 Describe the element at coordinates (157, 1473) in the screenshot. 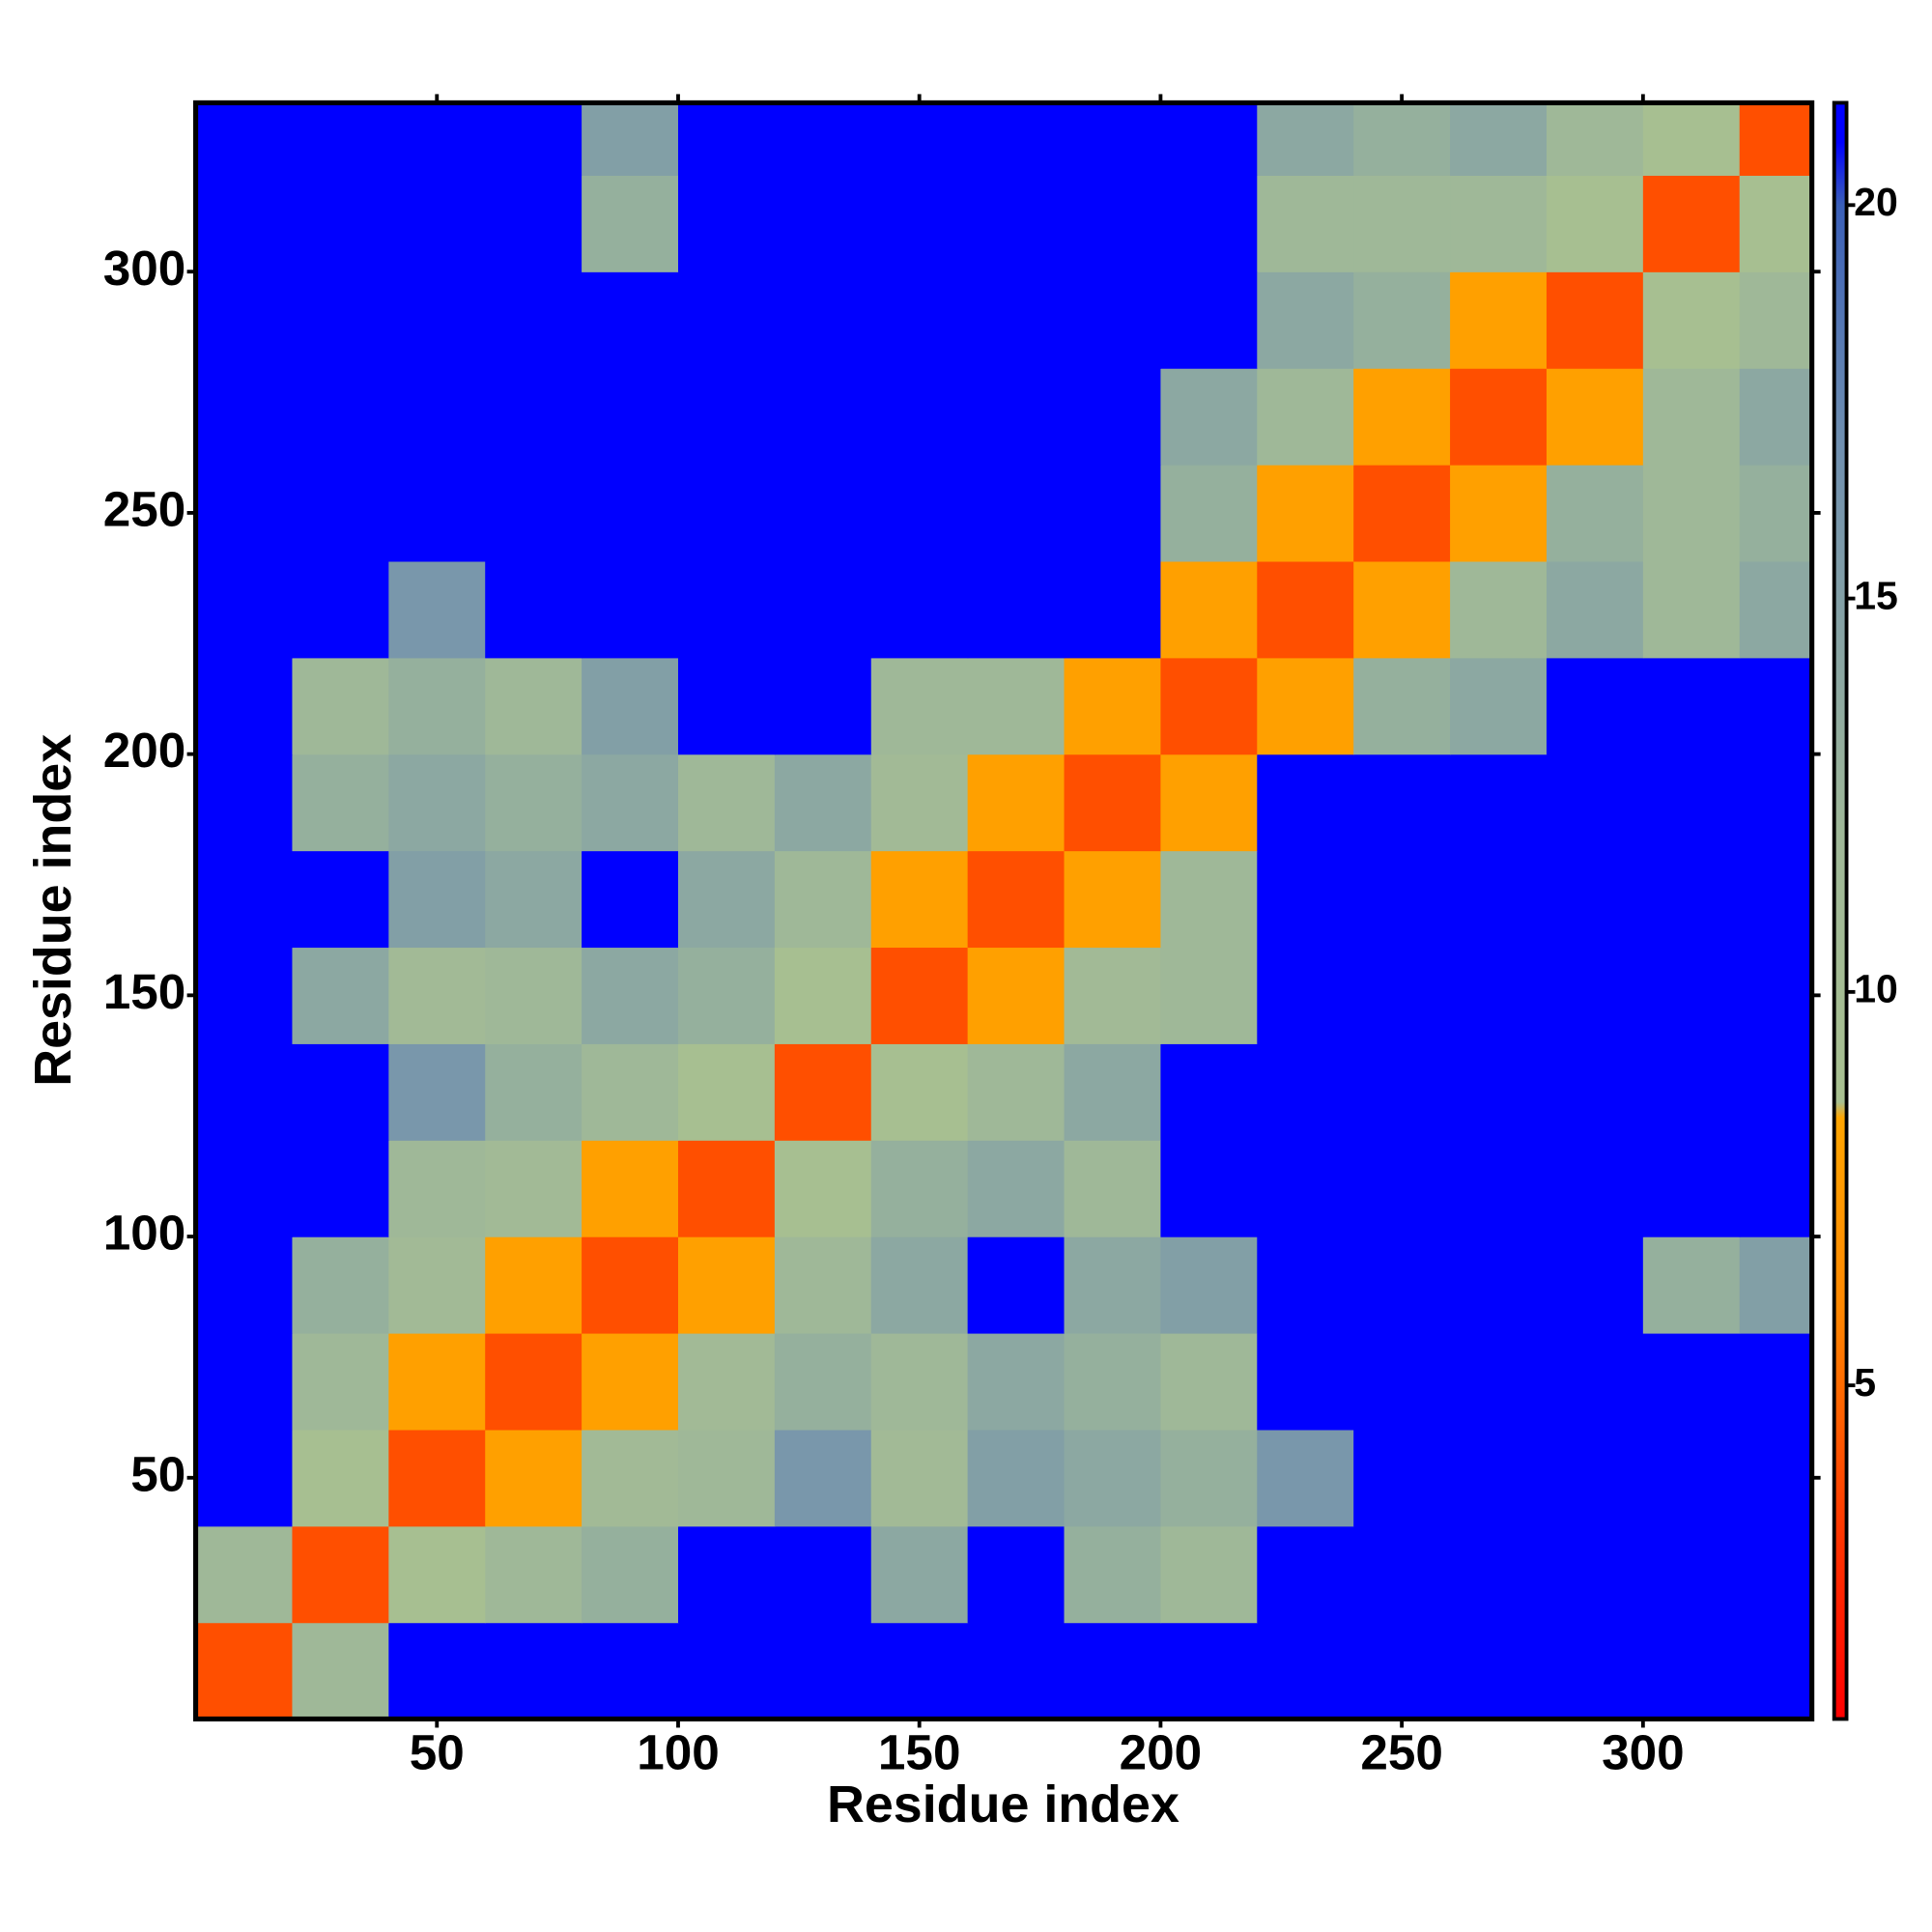

I see `y-tick-label: 50` at that location.